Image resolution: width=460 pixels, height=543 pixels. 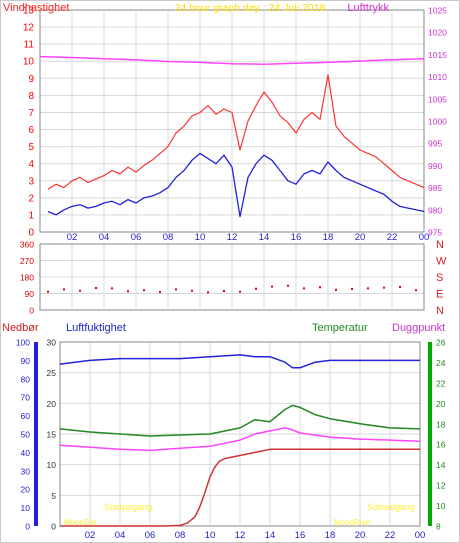 What do you see at coordinates (360, 237) in the screenshot?
I see `wind-x-tick-label: 20` at bounding box center [360, 237].